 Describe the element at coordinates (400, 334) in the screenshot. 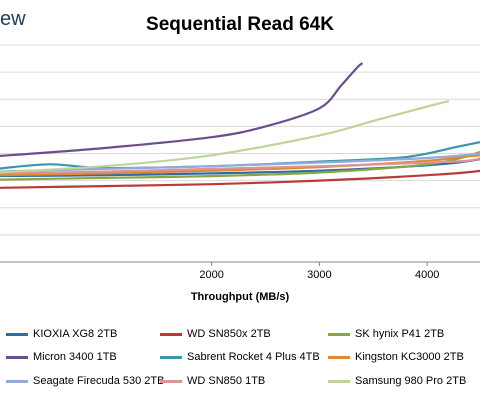

I see `legend-label: SK hynix P41 2TB` at that location.